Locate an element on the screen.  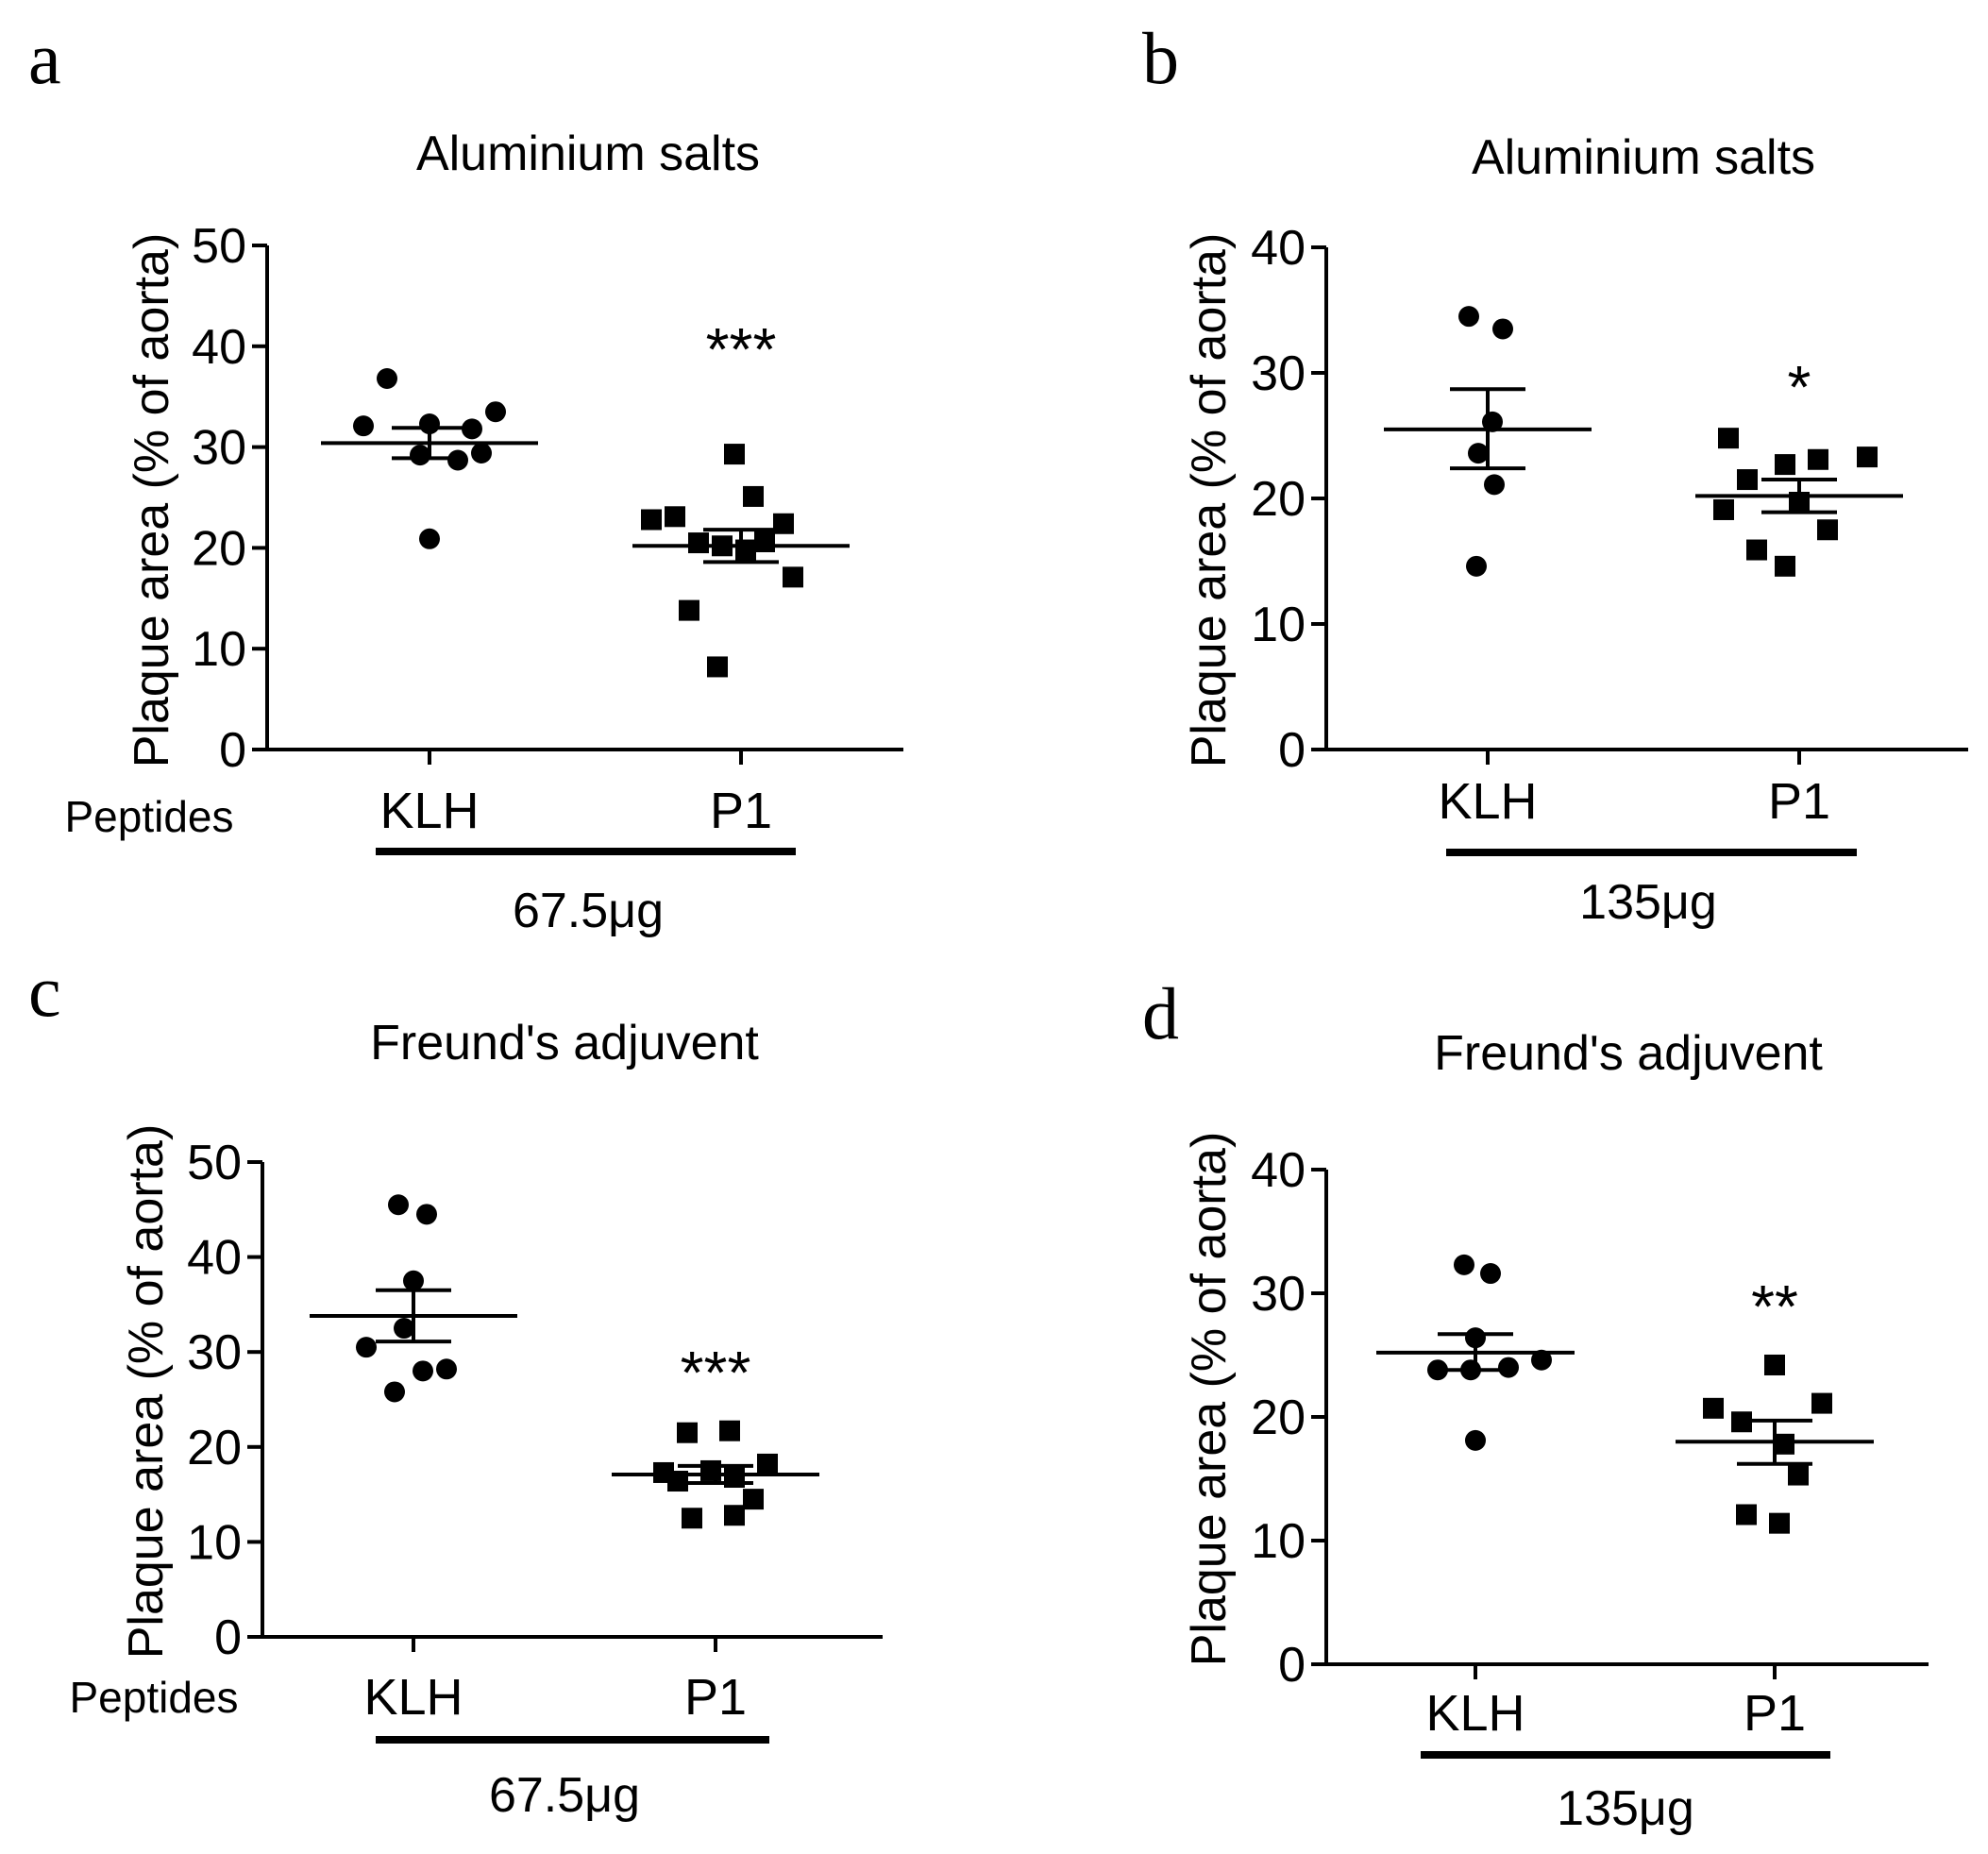
panel-letter-d: d is located at coordinates (1160, 1013).